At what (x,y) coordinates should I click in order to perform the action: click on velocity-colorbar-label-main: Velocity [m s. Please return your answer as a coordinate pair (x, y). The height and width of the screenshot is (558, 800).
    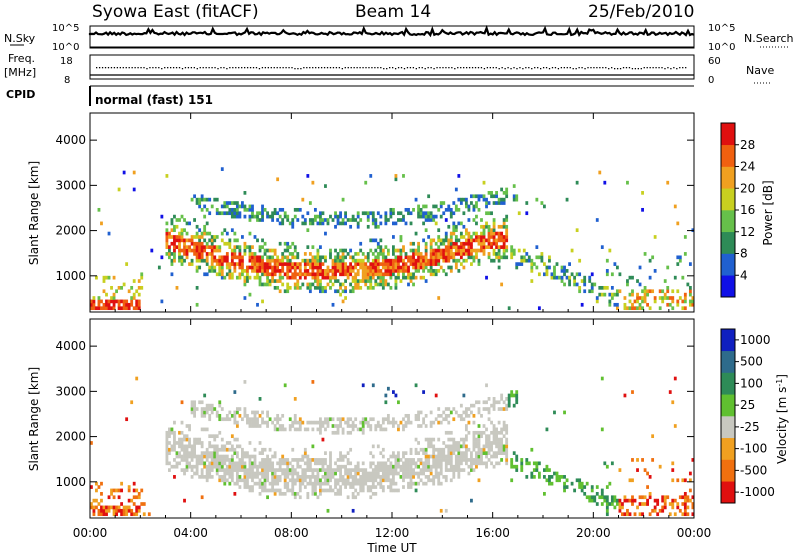
    Looking at the image, I should click on (782, 425).